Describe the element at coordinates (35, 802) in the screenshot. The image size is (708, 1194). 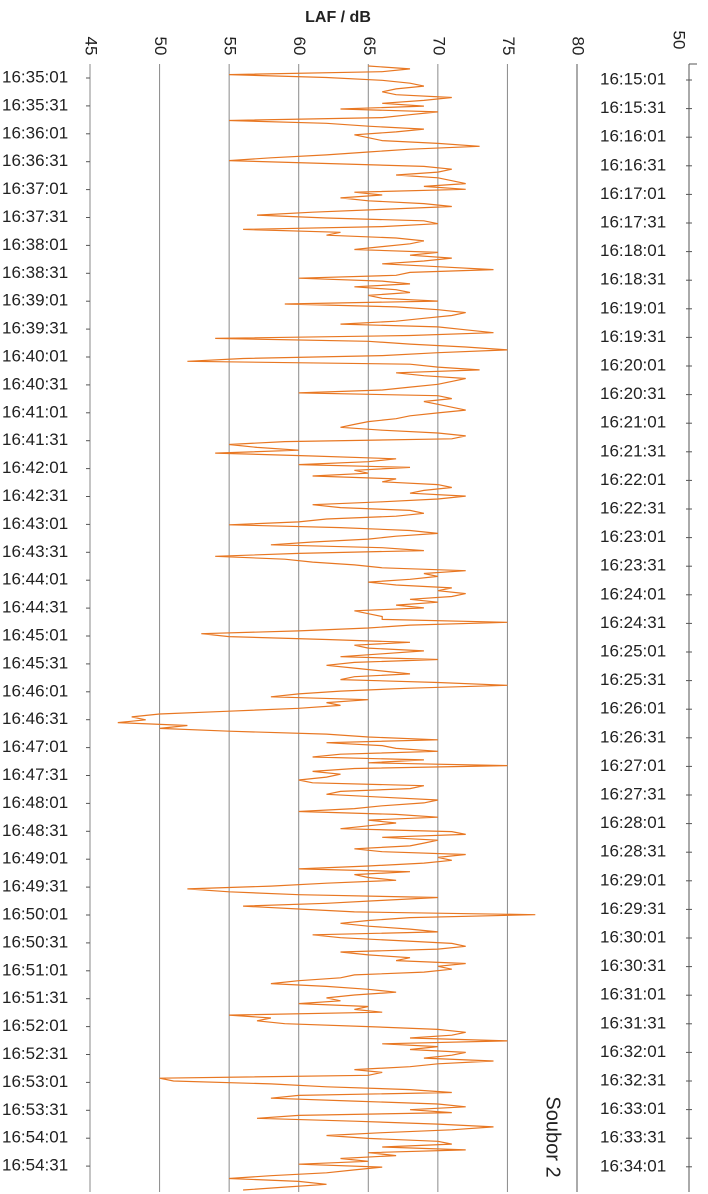
I see `left-time-label: 16:48:01` at that location.